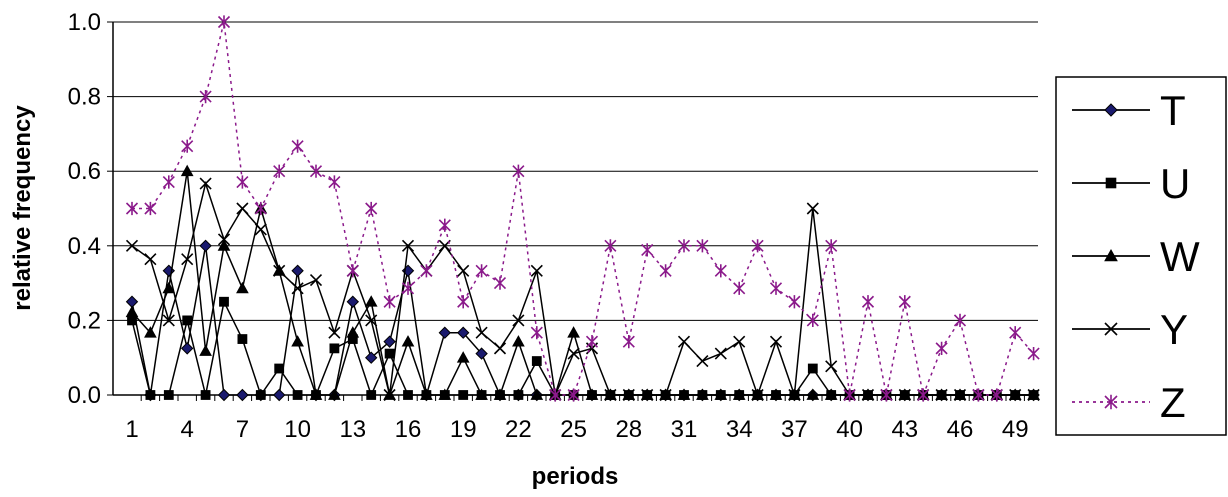 Image resolution: width=1228 pixels, height=497 pixels. I want to click on x-tick-label: 10, so click(297, 429).